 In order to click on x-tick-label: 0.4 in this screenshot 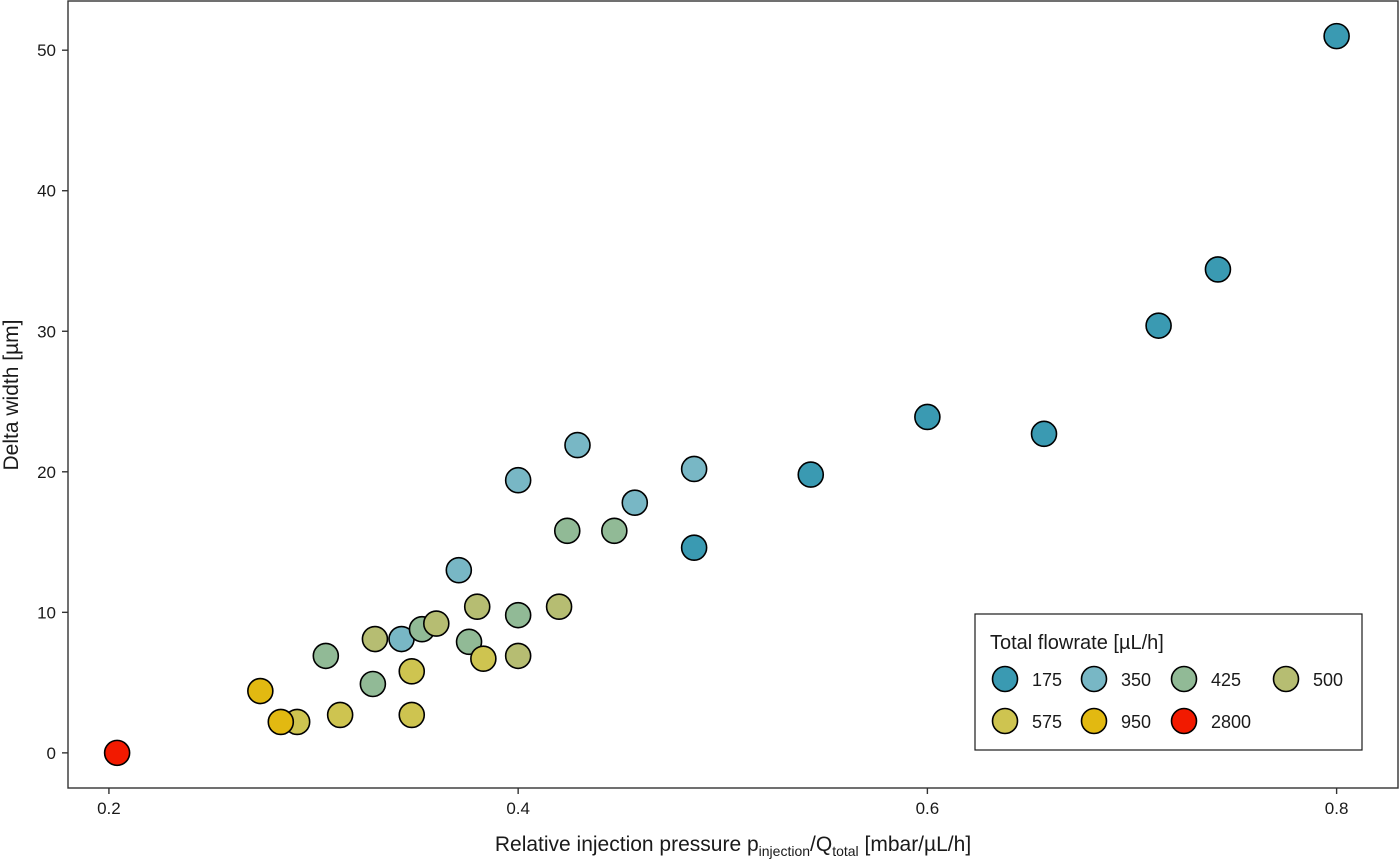, I will do `click(518, 808)`.